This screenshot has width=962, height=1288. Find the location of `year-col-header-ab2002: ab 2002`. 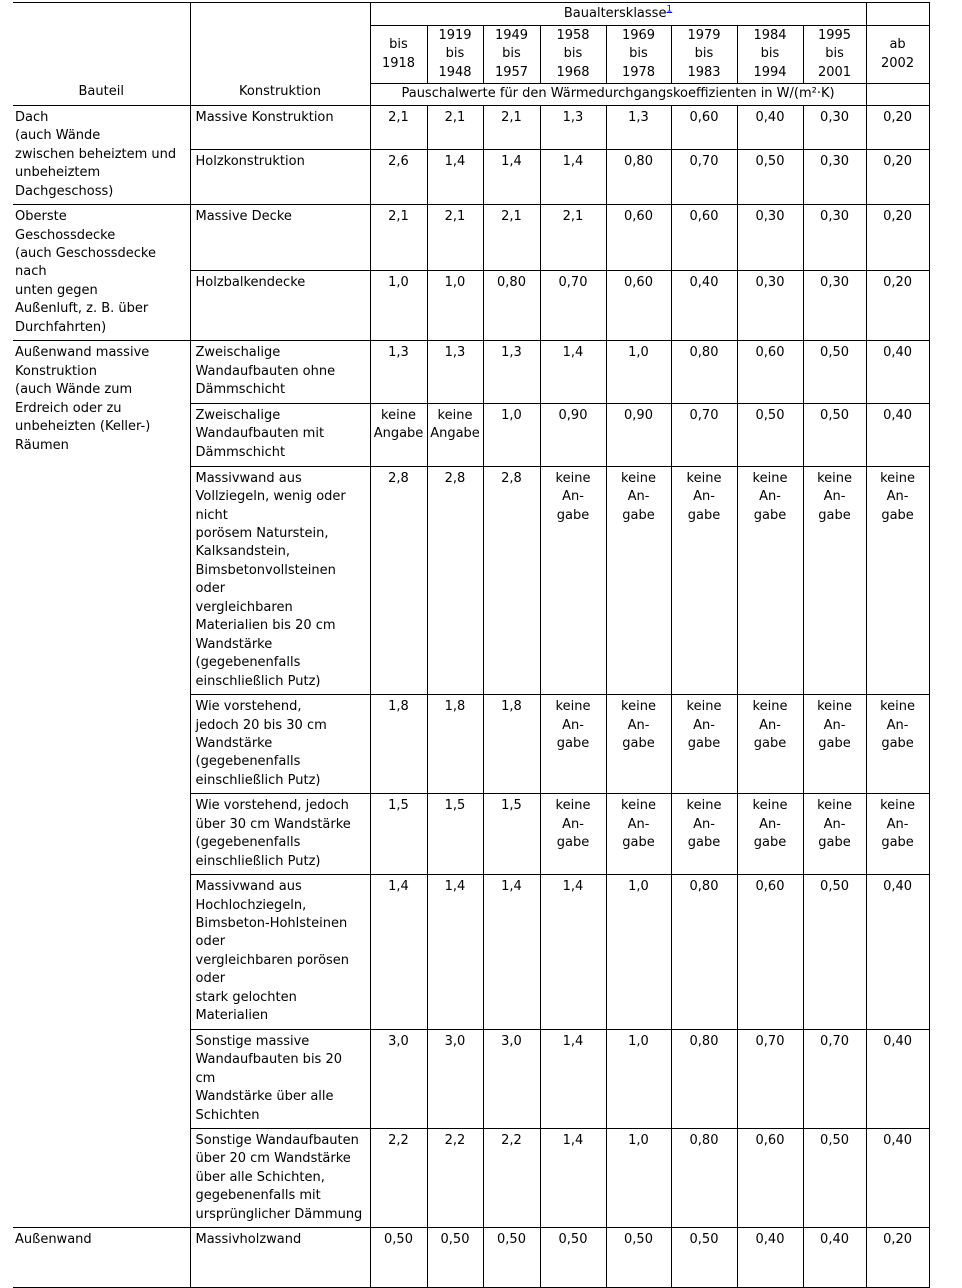

year-col-header-ab2002: ab 2002 is located at coordinates (897, 54).